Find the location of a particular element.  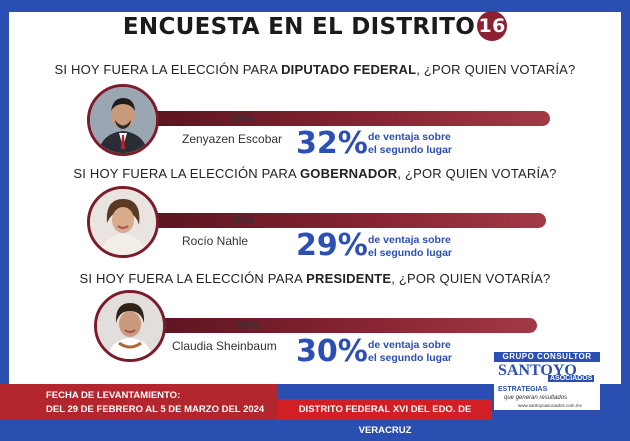

advantage-value: 30% is located at coordinates (332, 351).